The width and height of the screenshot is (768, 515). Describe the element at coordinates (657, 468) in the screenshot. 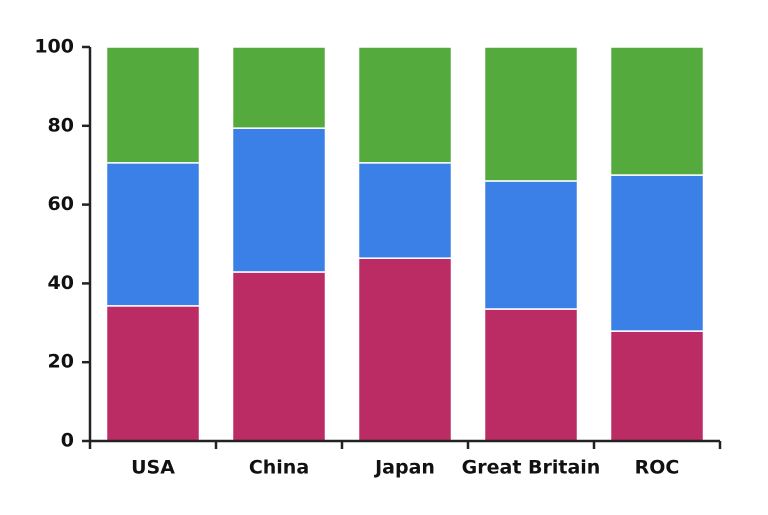

I see `x-tick-label: ROC` at that location.